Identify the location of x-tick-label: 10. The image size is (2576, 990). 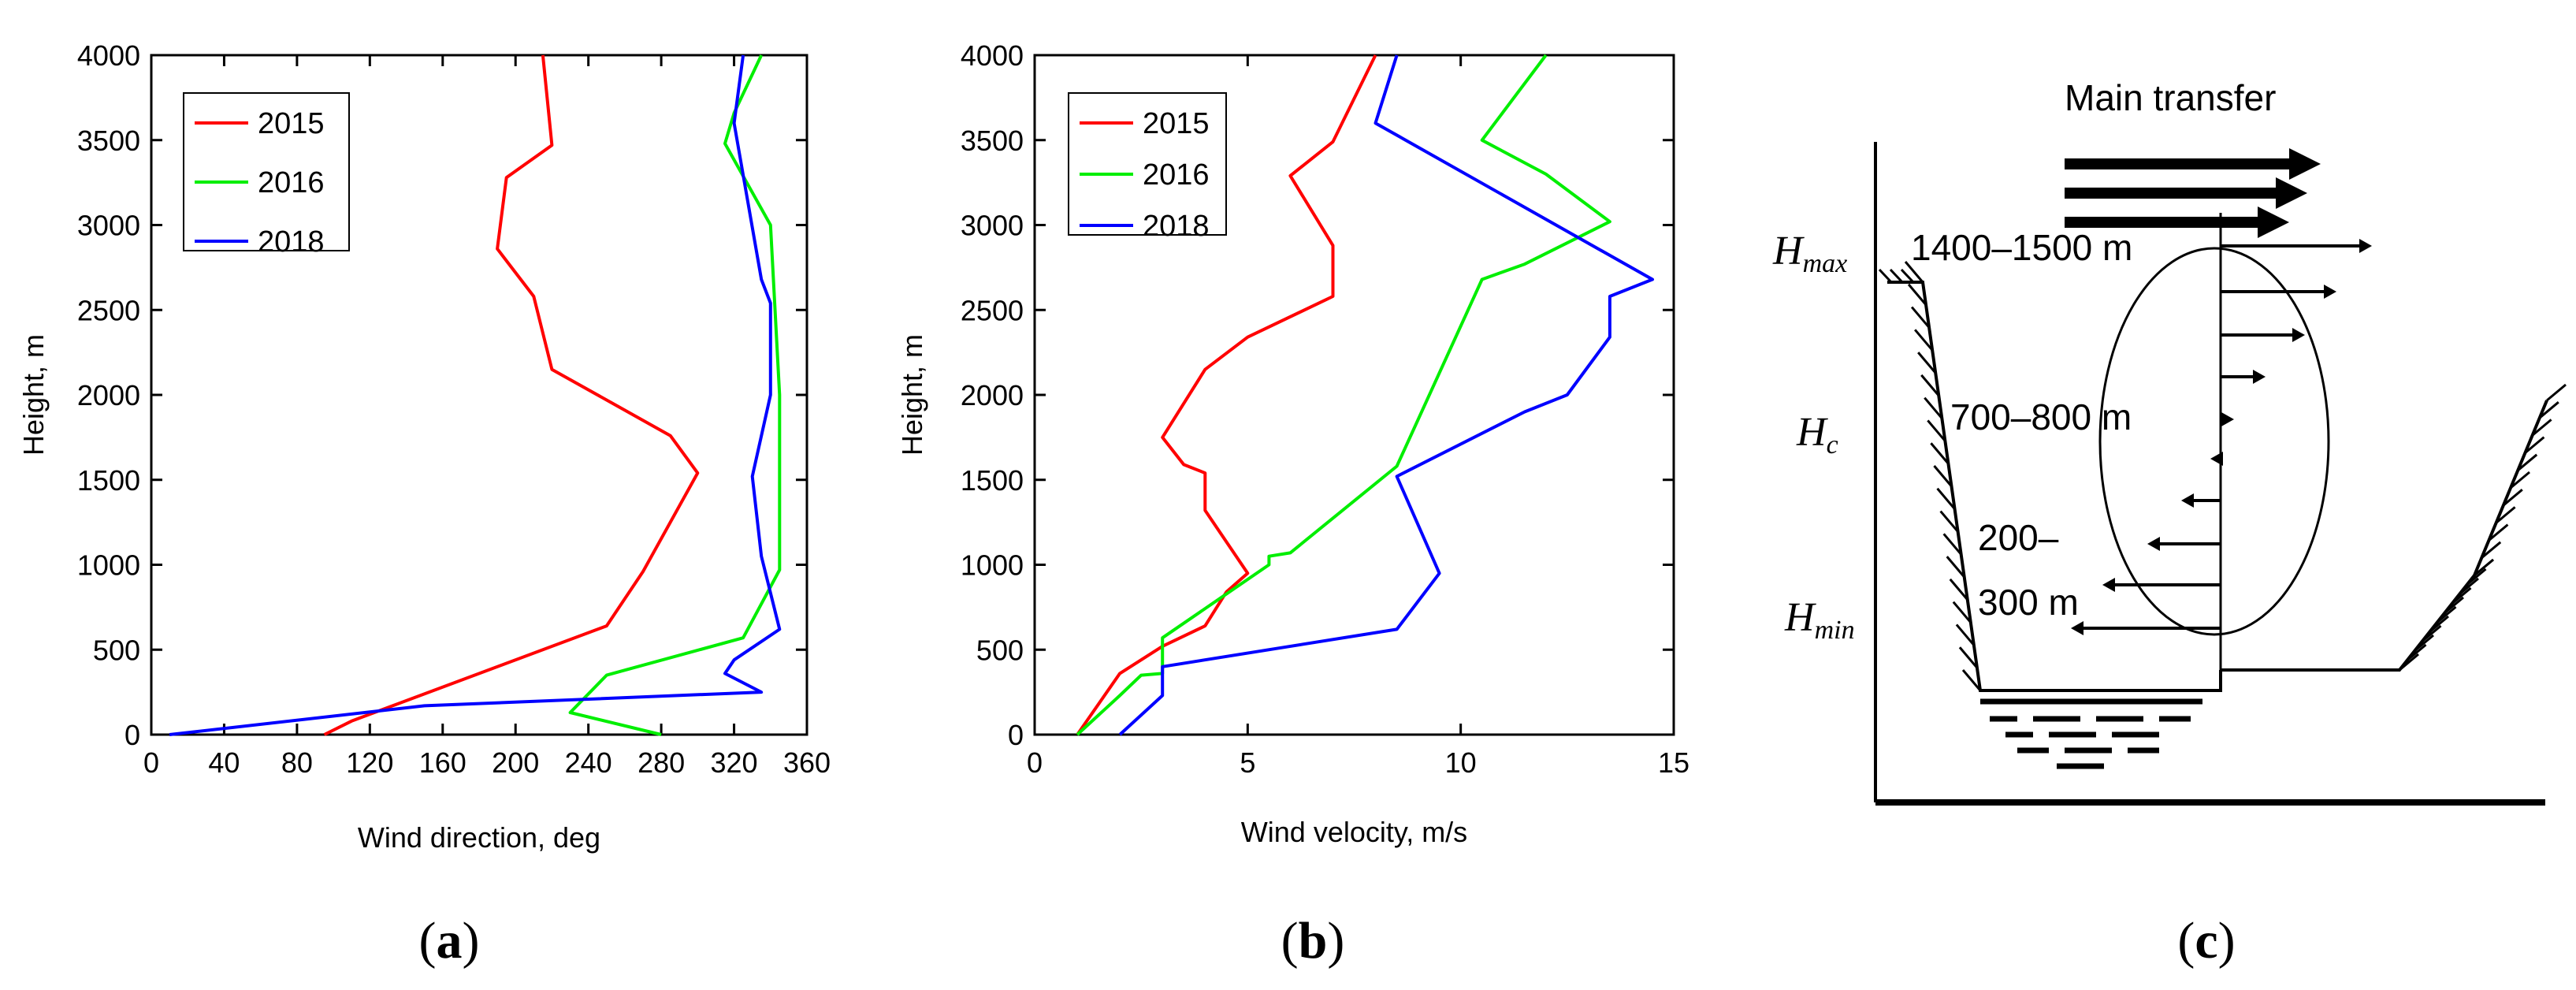
(1461, 762).